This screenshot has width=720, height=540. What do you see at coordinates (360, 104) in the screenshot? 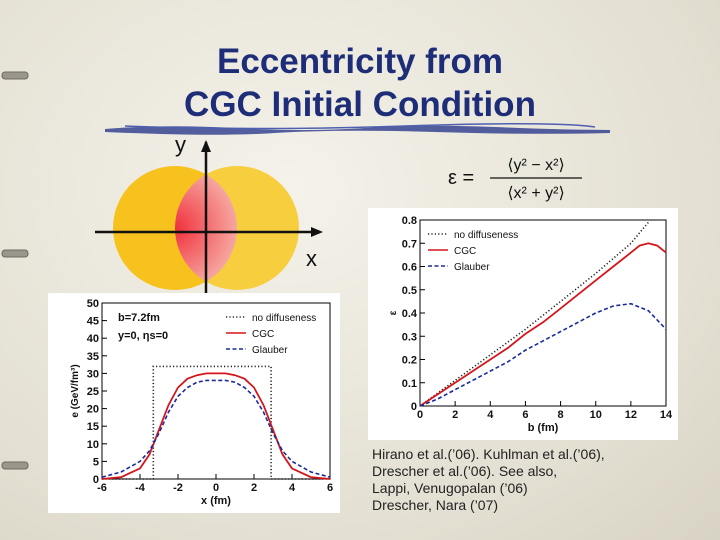
I see `title-line-2: CGC Initial Condition` at bounding box center [360, 104].